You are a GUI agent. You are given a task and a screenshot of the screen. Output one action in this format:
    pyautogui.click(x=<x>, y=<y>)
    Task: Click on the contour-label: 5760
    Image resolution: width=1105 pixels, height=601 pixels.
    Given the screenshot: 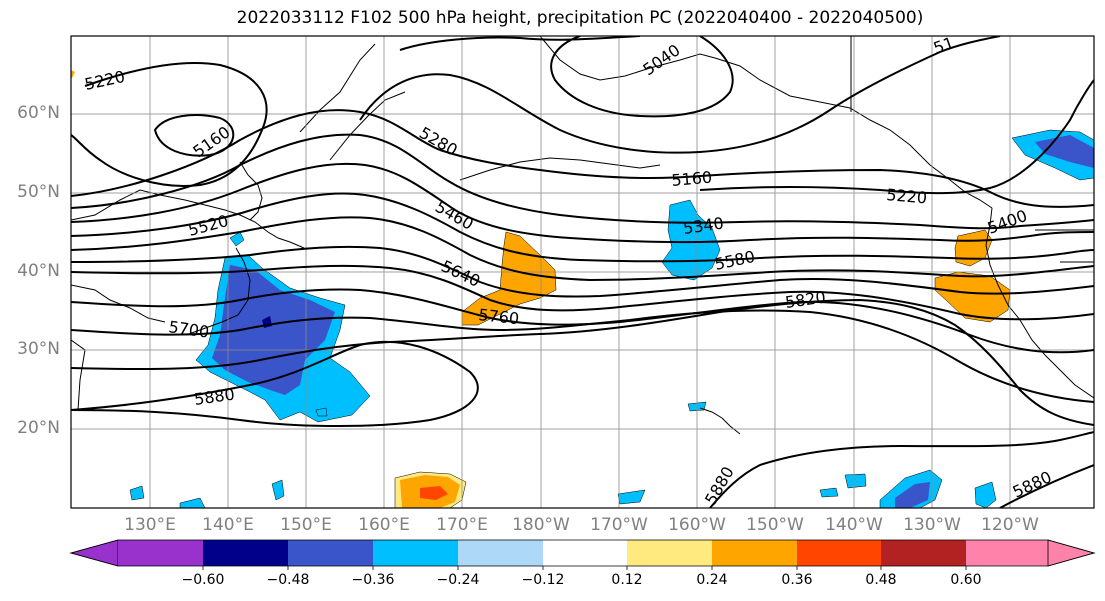 What is the action you would take?
    pyautogui.click(x=499, y=316)
    